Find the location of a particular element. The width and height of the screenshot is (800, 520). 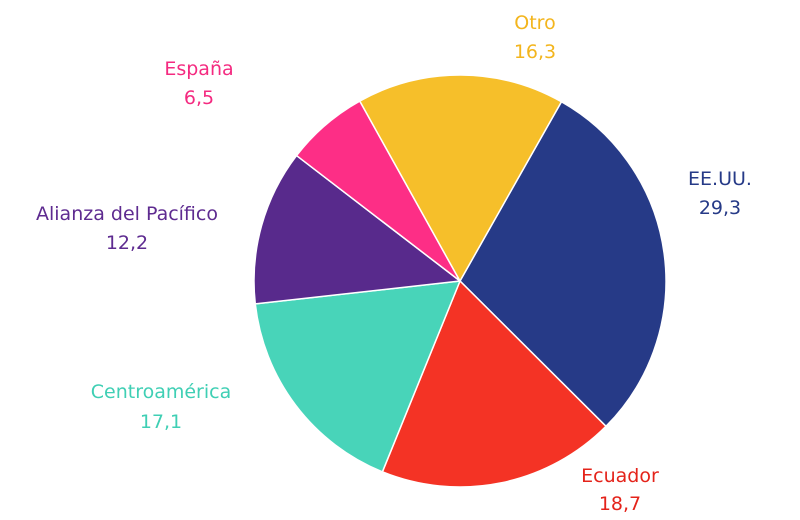

slice-label-alianza-pacifico: Alianza del Pacífico is located at coordinates (127, 214).